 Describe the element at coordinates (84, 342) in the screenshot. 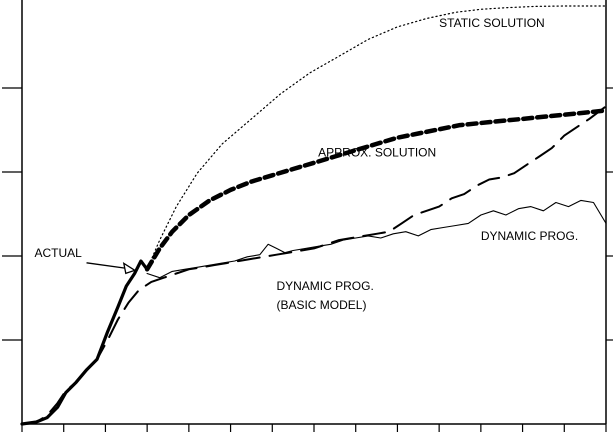

I see `series-line-actual` at that location.